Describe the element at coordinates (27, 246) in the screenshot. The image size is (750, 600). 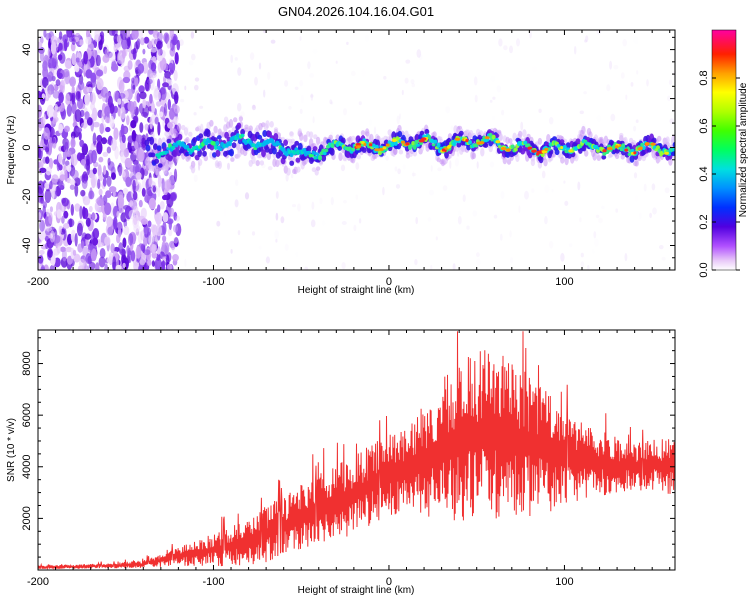
I see `spectrogram-y-tick-label: -40` at that location.